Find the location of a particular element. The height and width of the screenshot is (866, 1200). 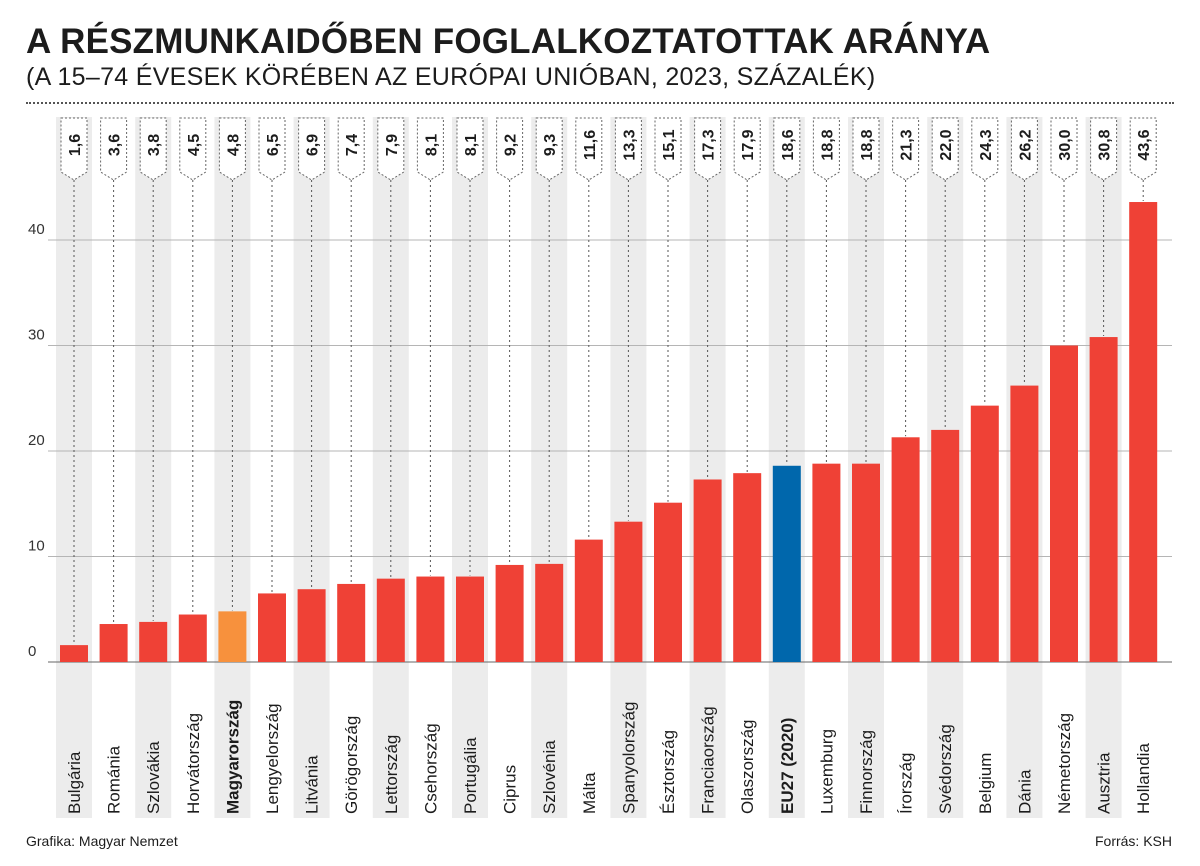

category-label: Dánia is located at coordinates (1024, 791).